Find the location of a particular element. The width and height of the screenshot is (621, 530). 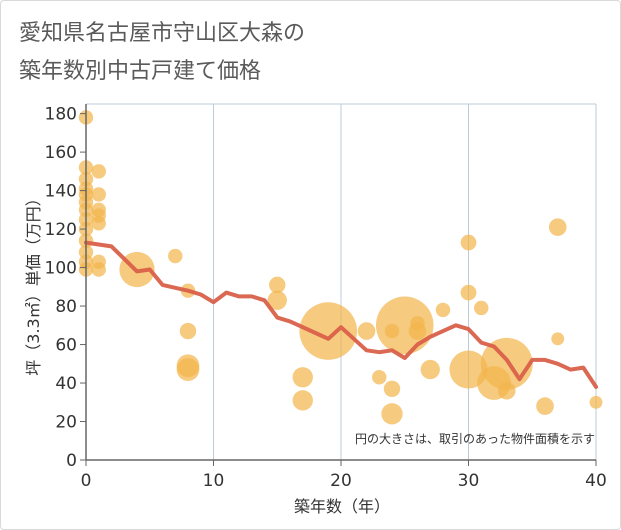

y-tick-label: 40 is located at coordinates (66, 384).